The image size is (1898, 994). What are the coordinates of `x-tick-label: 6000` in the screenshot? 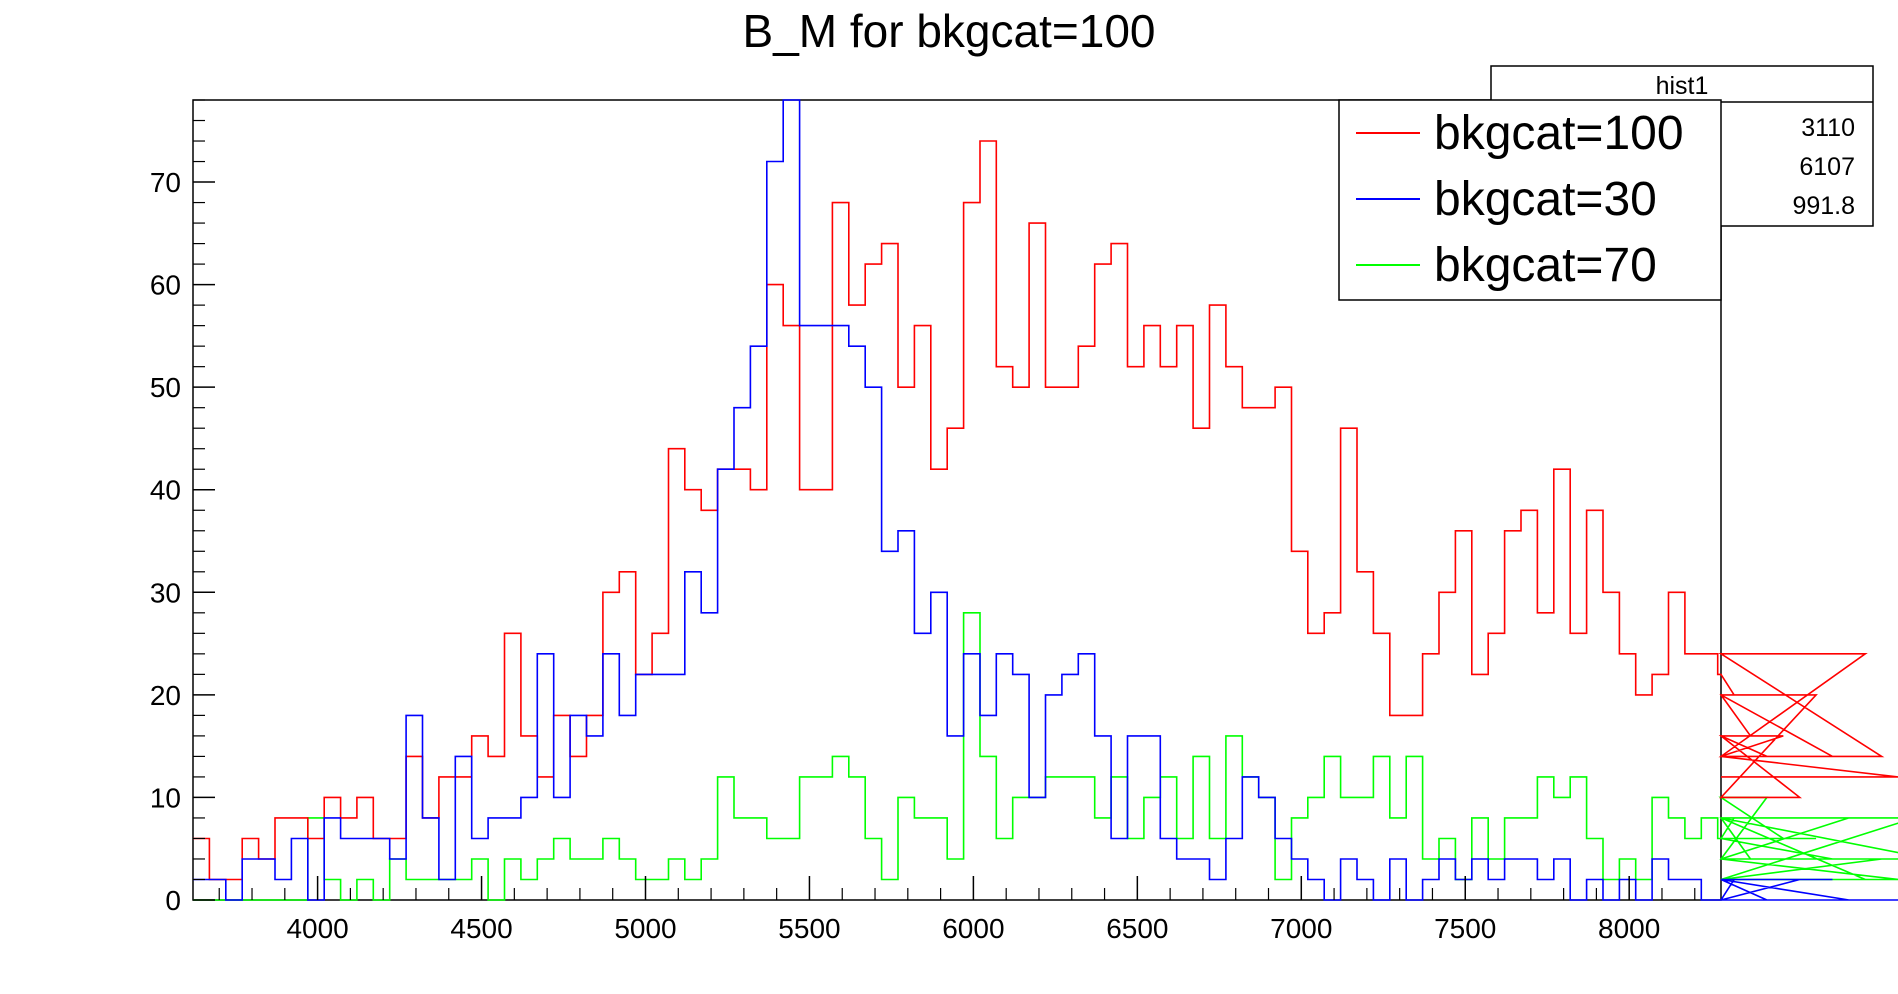 It's located at (973, 928).